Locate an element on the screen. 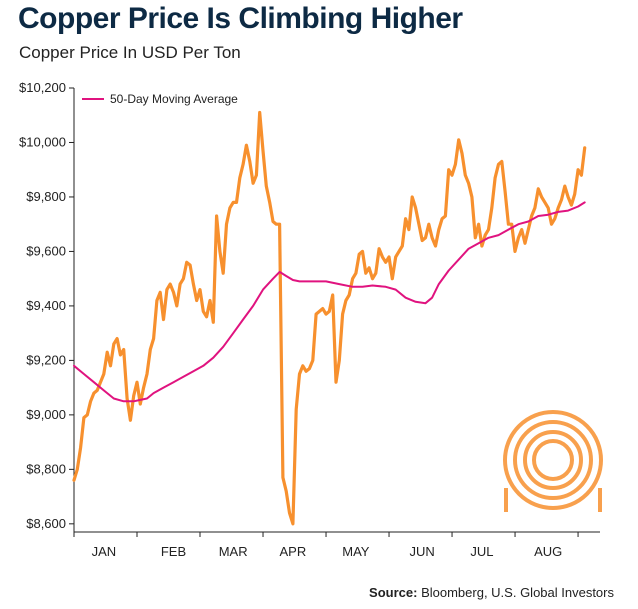  source-note: Source: Bloomberg, U.S. Global Investors is located at coordinates (491, 592).